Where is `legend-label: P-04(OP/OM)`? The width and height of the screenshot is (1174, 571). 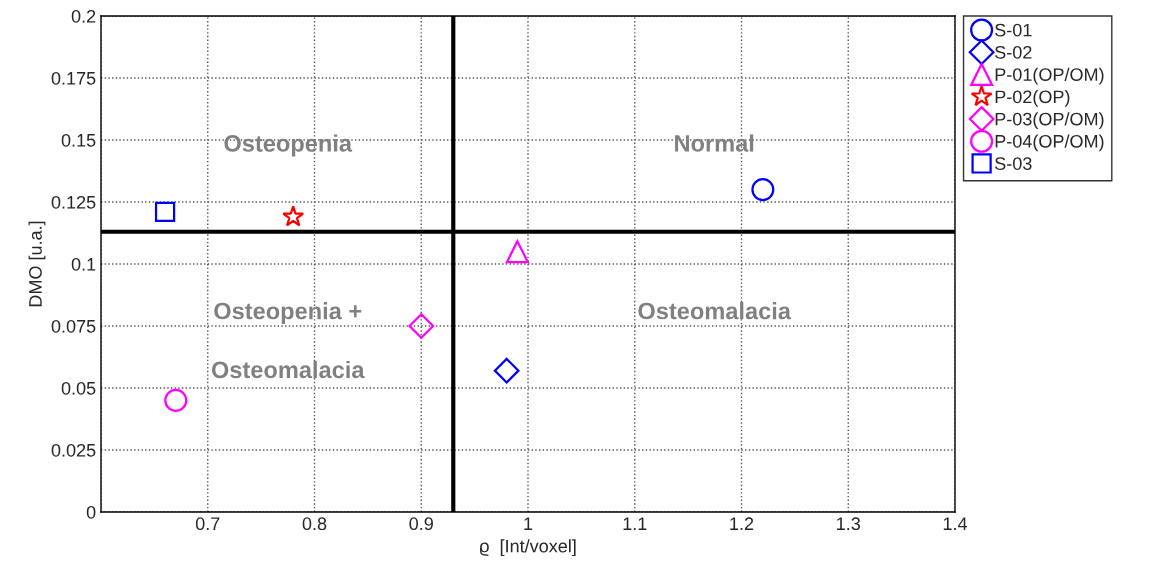
legend-label: P-04(OP/OM) is located at coordinates (1049, 143).